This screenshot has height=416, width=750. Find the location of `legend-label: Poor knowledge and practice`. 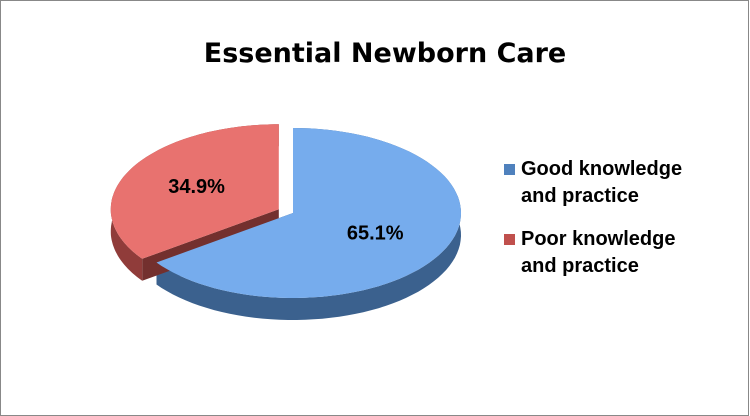

legend-label: Poor knowledge and practice is located at coordinates (598, 252).